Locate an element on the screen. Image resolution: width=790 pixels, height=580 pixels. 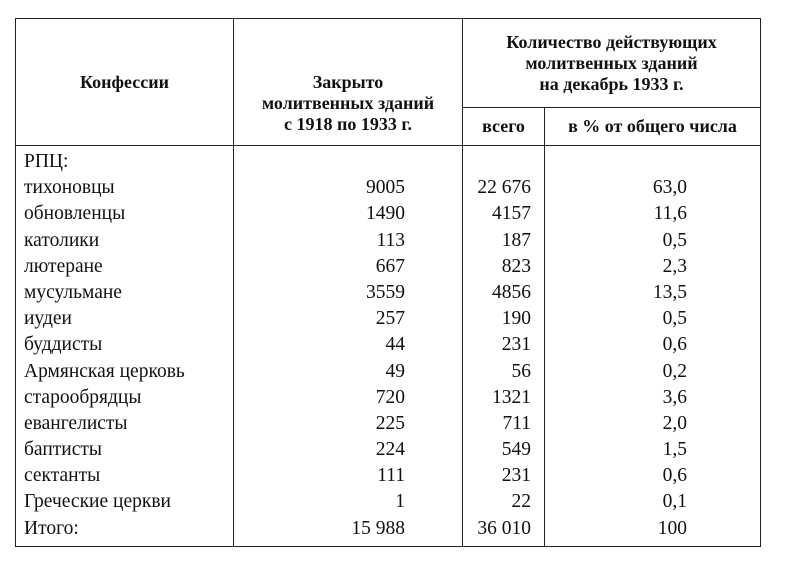
header-active-line: Количество действующих is located at coordinates (611, 41).